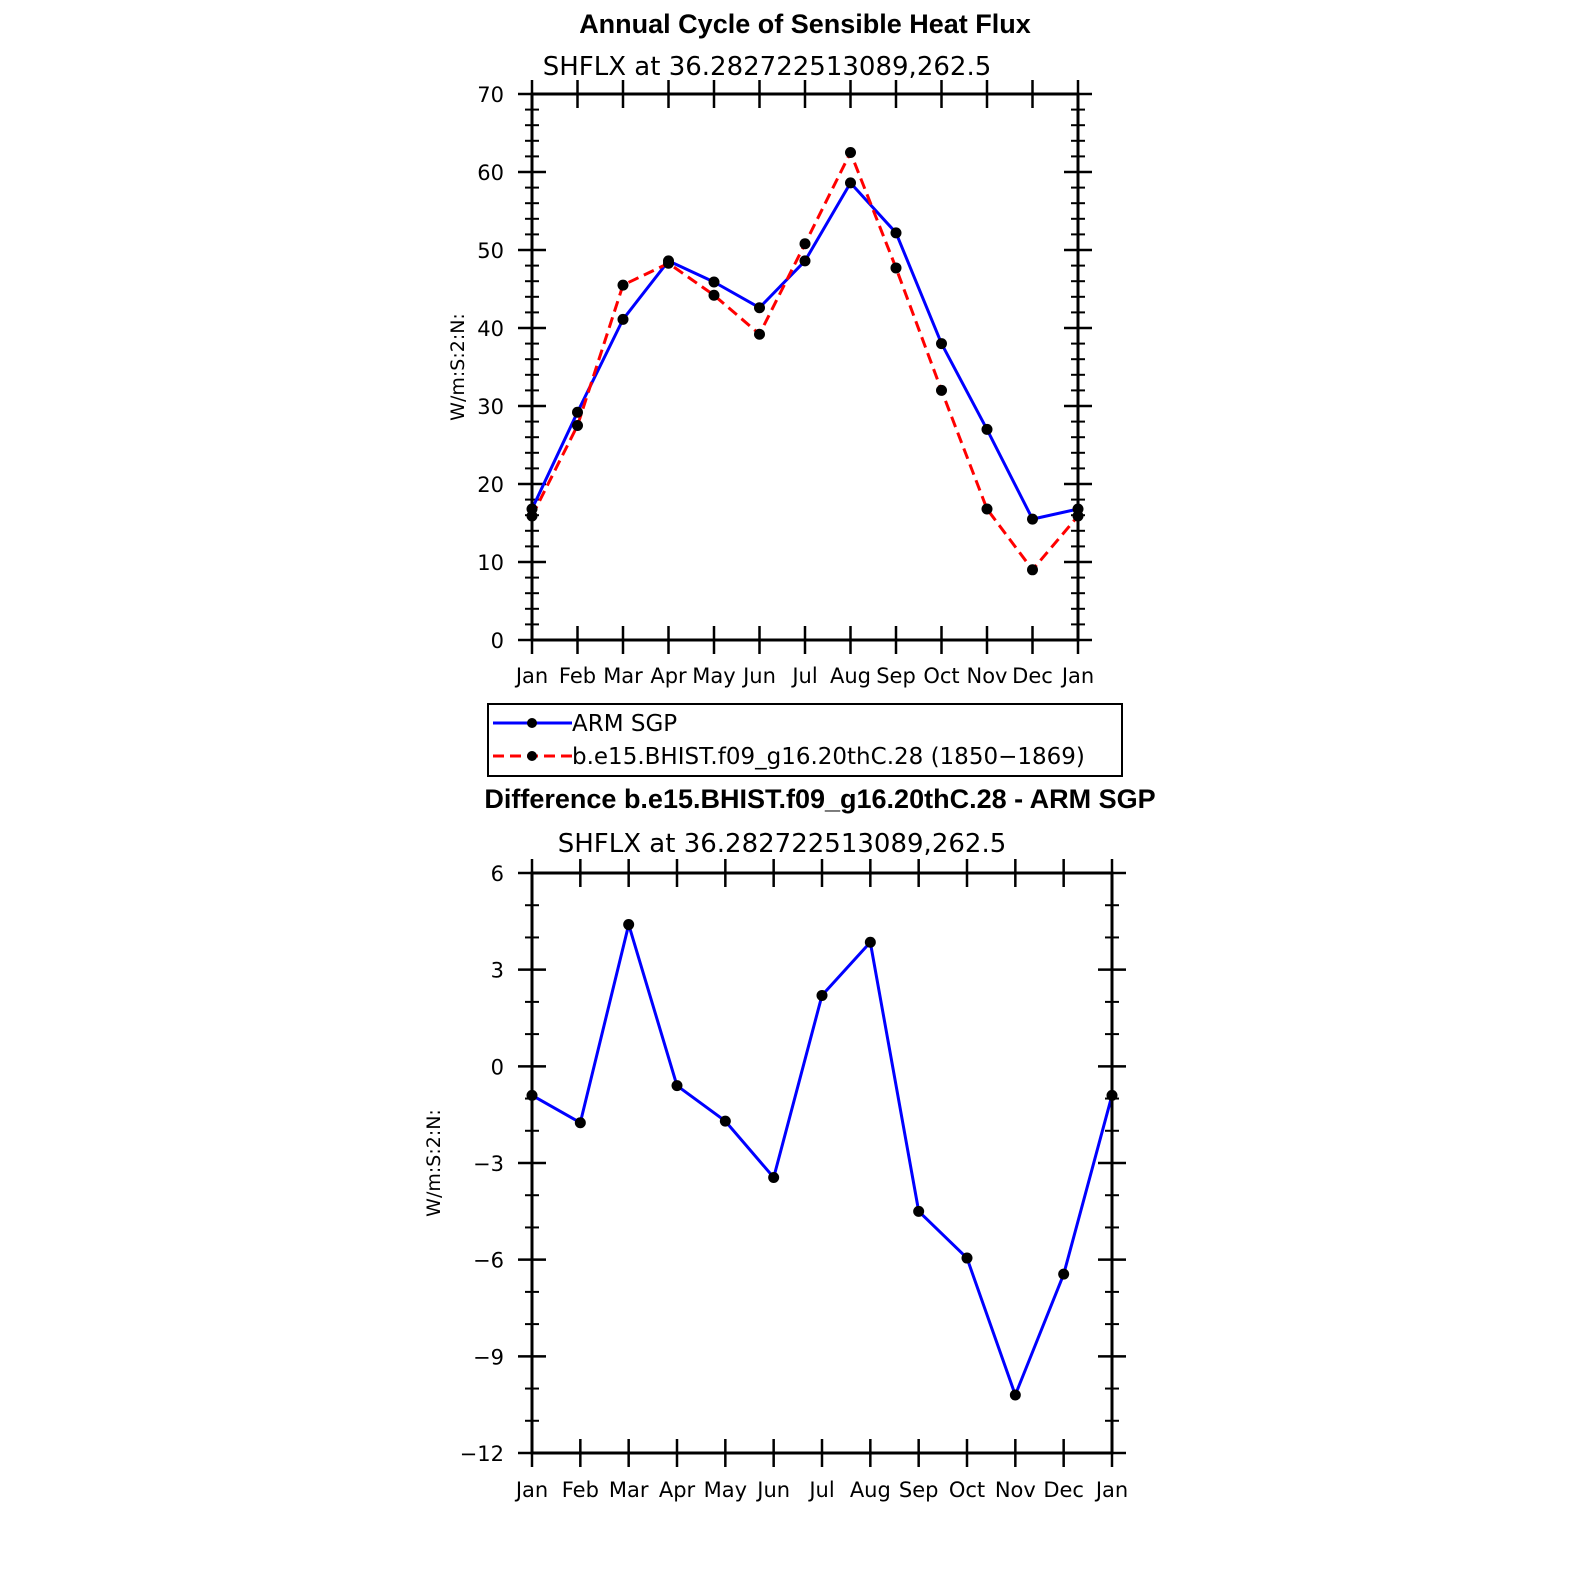  I want to click on chart-title: Annual Cycle of Sensible Heat Flux, so click(805, 24).